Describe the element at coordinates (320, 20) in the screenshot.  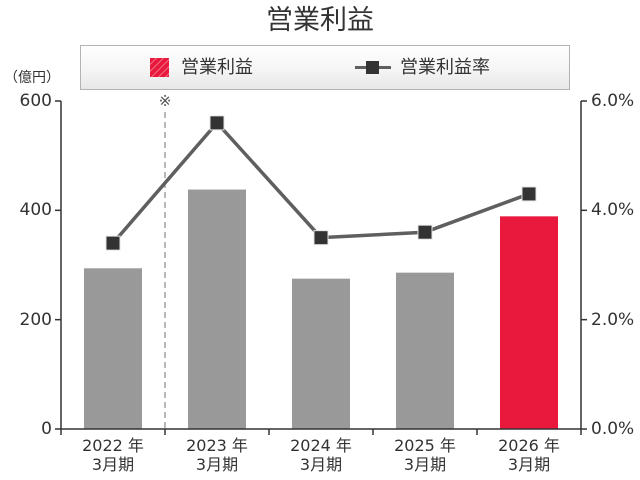
I see `chart-title: 営業利益` at that location.